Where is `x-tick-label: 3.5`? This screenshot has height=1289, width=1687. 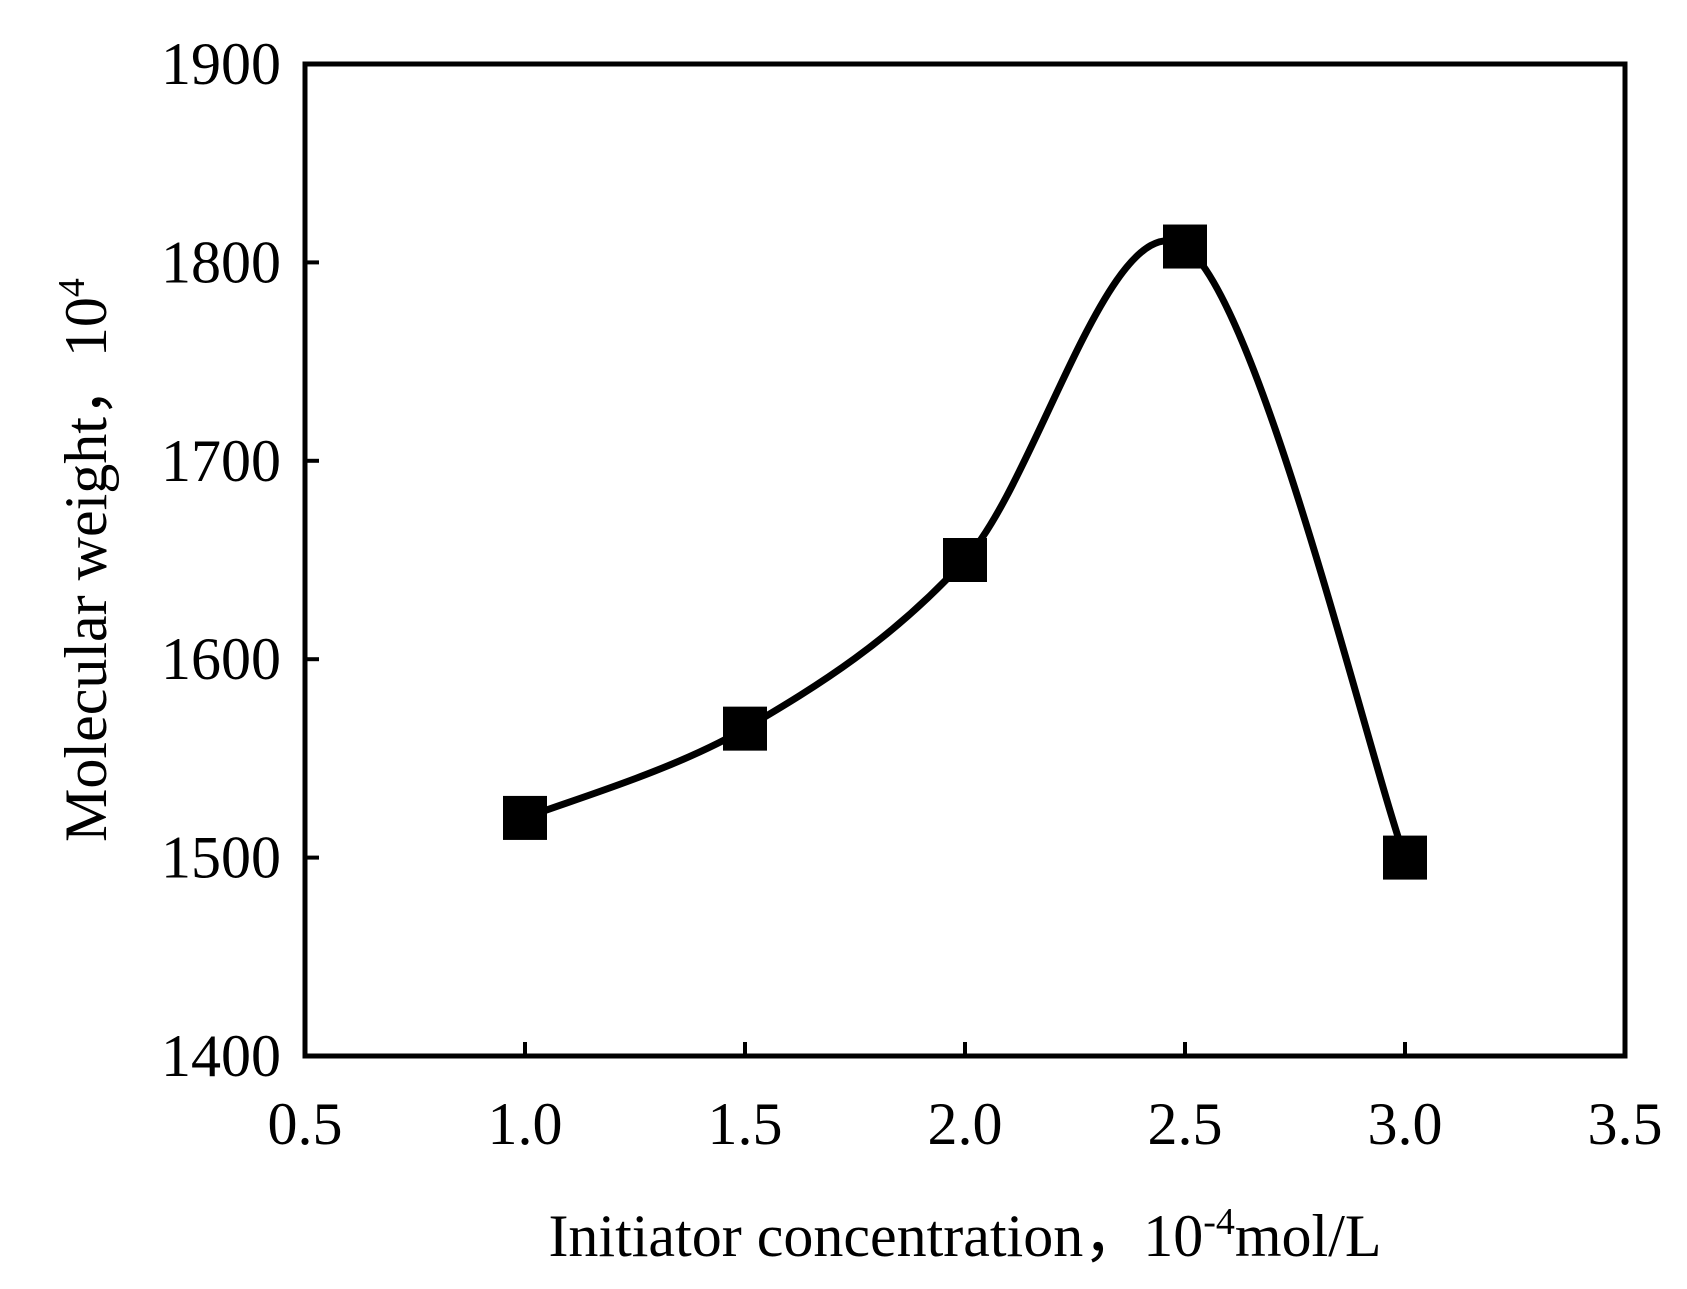 x-tick-label: 3.5 is located at coordinates (1625, 1124).